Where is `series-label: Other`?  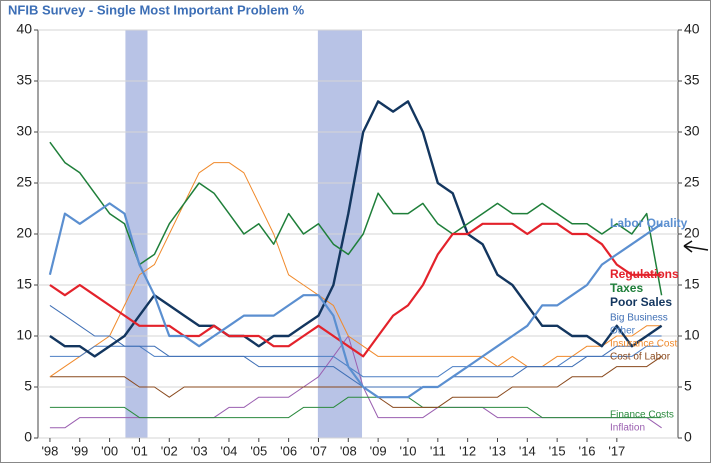 series-label: Other is located at coordinates (623, 331).